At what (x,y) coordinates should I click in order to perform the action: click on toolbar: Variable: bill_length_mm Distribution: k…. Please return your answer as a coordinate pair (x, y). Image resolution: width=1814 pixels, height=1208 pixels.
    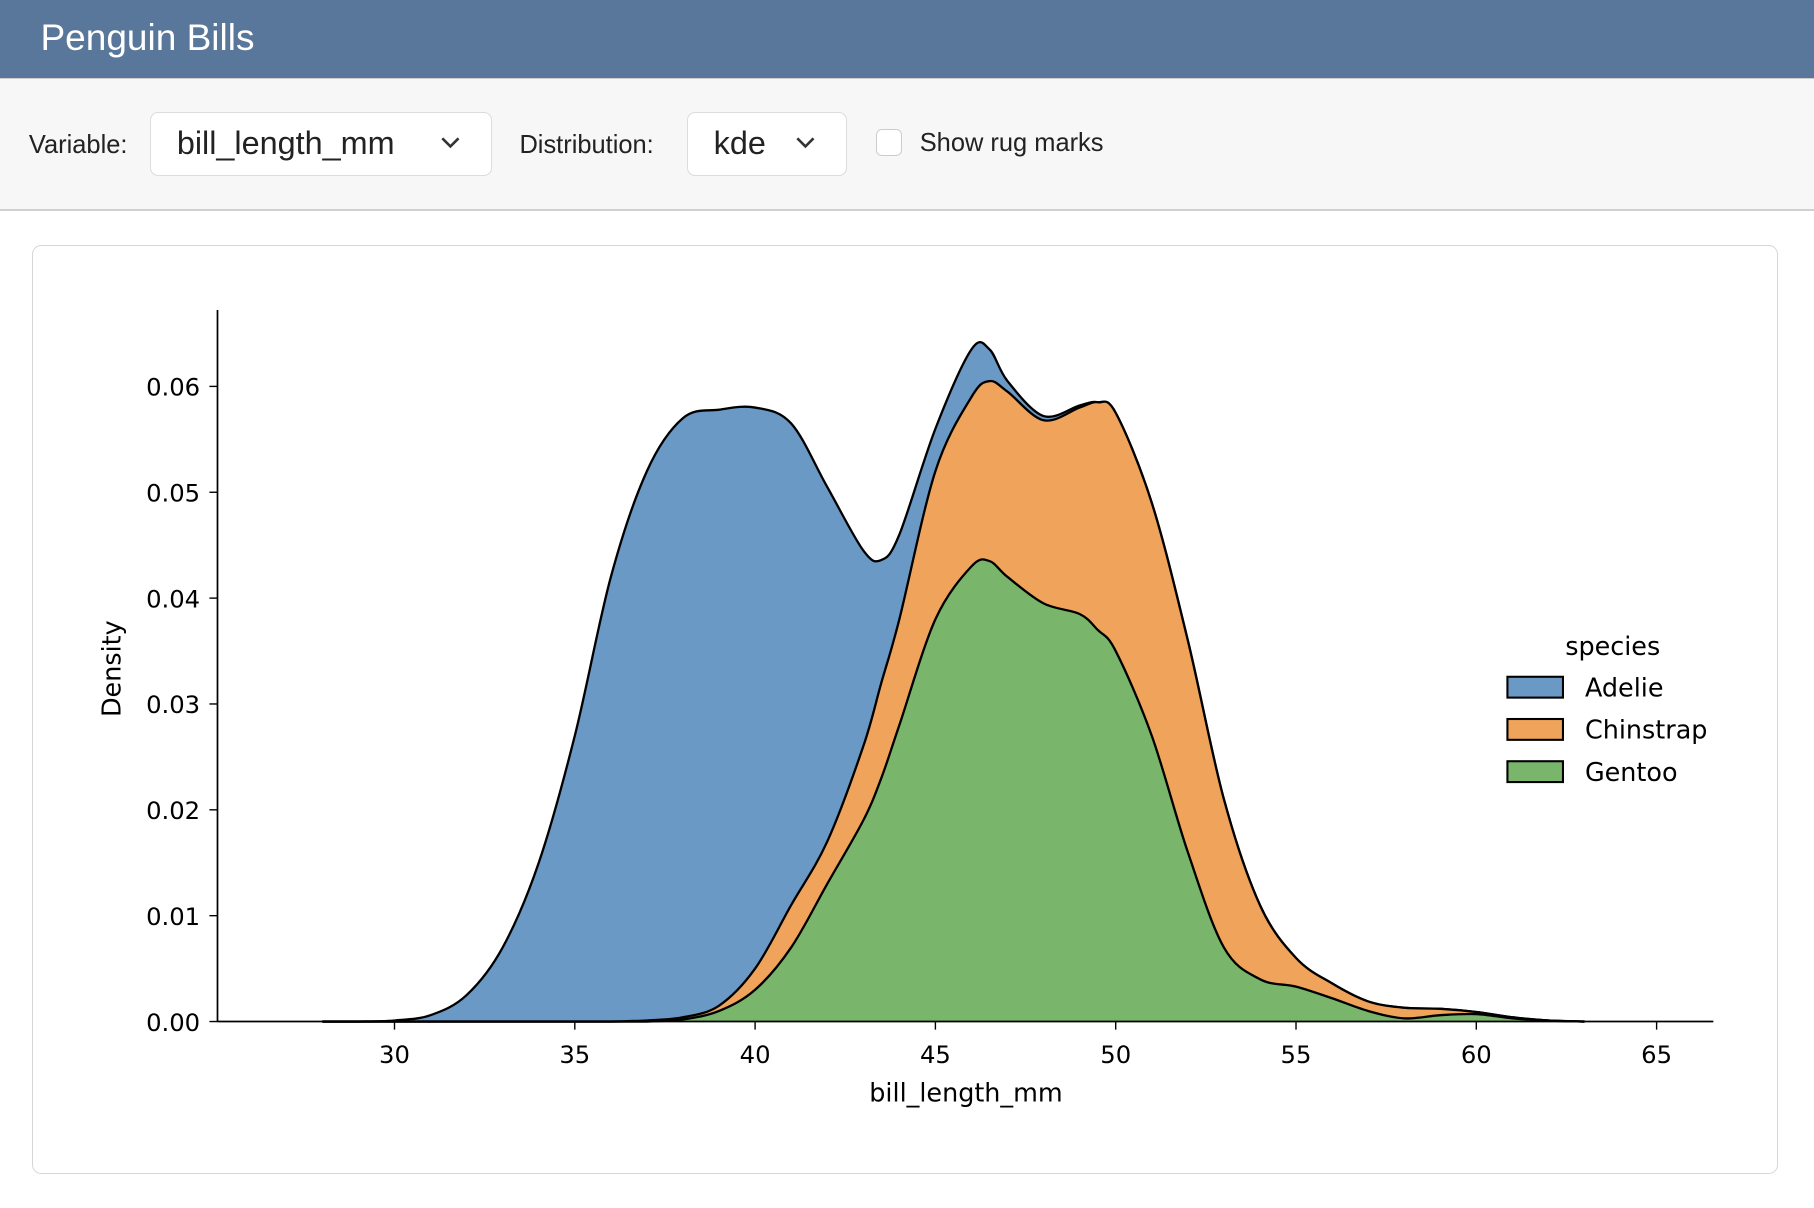
    Looking at the image, I should click on (907, 144).